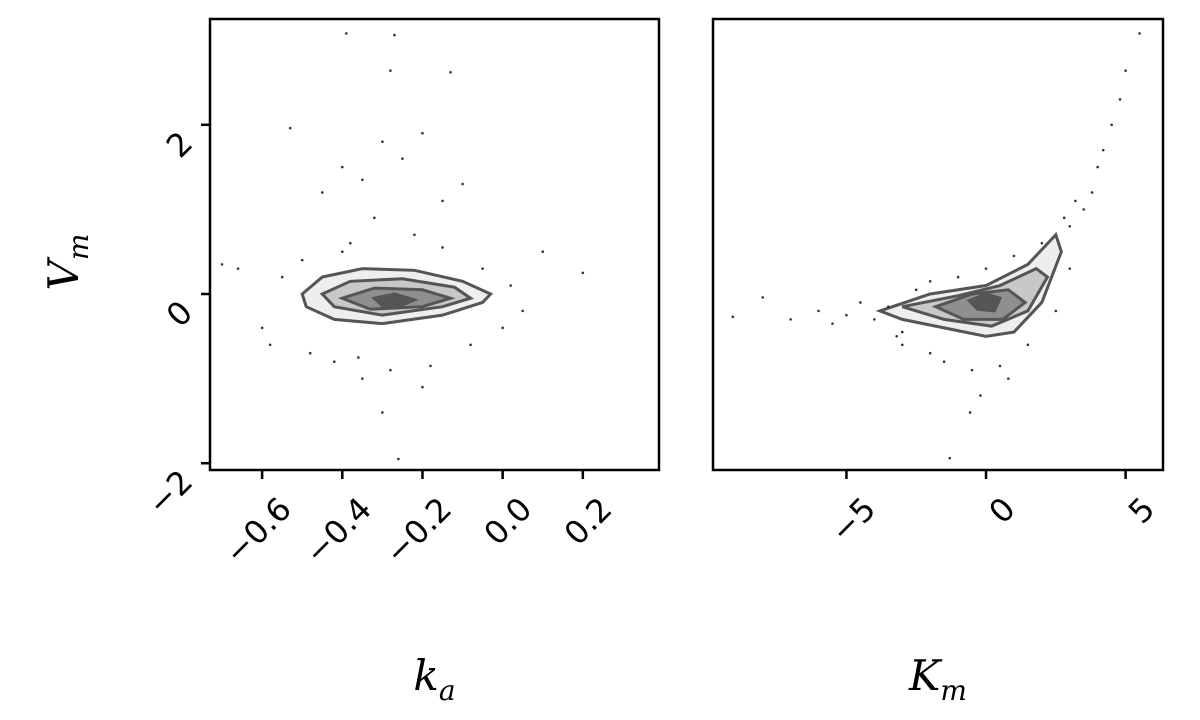 Image resolution: width=1200 pixels, height=720 pixels. Describe the element at coordinates (179, 144) in the screenshot. I see `y-tick-label: 2` at that location.